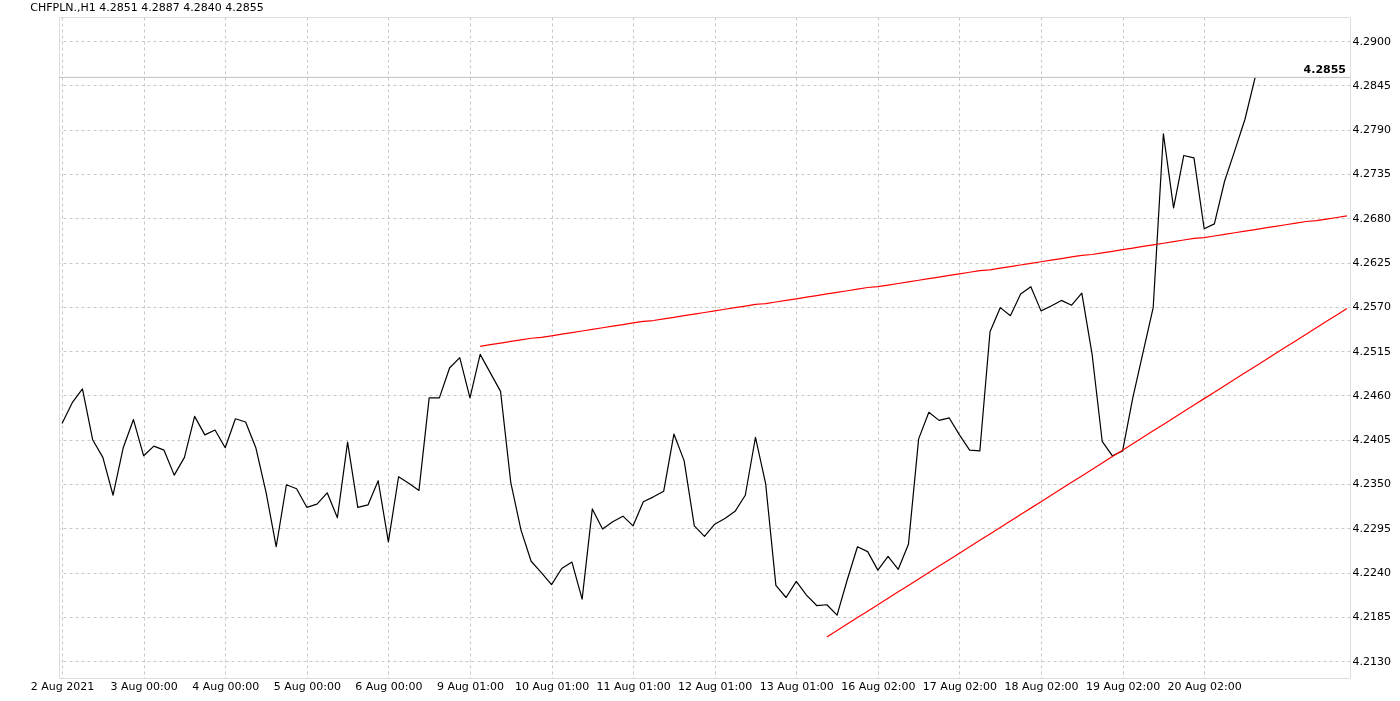 Image resolution: width=1400 pixels, height=701 pixels. I want to click on x-tick-label: 3 Aug 00:00, so click(144, 686).